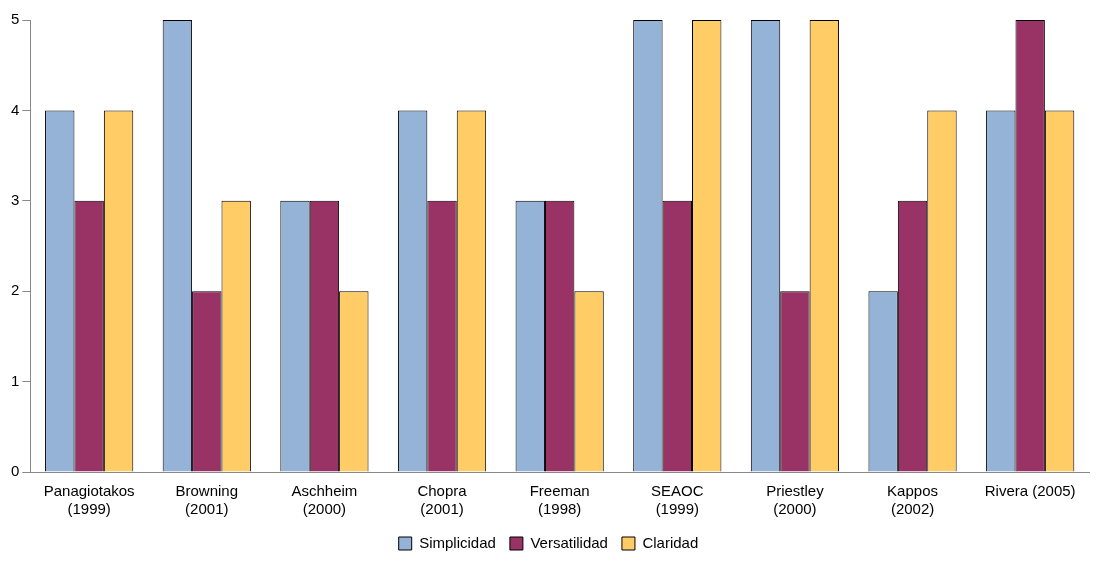 This screenshot has width=1103, height=569. What do you see at coordinates (670, 542) in the screenshot?
I see `legend-label: Claridad` at bounding box center [670, 542].